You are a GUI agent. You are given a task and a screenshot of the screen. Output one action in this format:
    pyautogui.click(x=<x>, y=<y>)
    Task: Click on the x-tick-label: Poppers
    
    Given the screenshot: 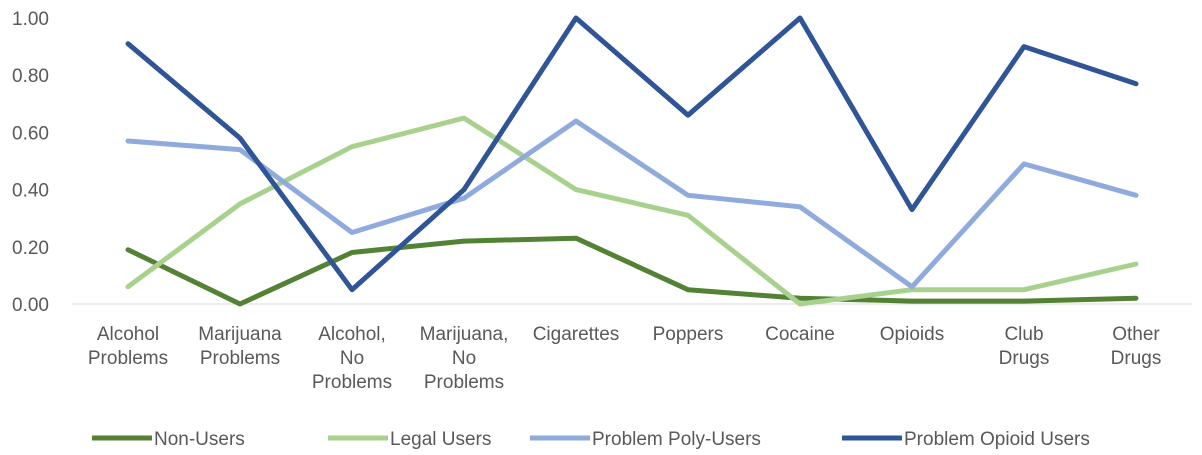 What is the action you would take?
    pyautogui.click(x=688, y=334)
    